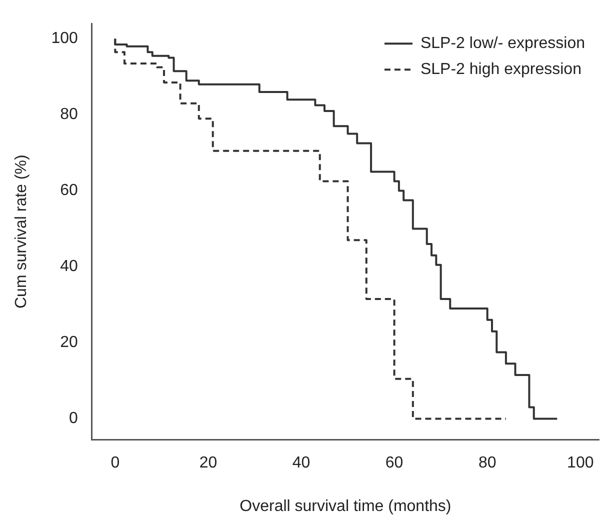 The width and height of the screenshot is (615, 528). What do you see at coordinates (501, 69) in the screenshot?
I see `legend-label: SLP-2 high expression` at bounding box center [501, 69].